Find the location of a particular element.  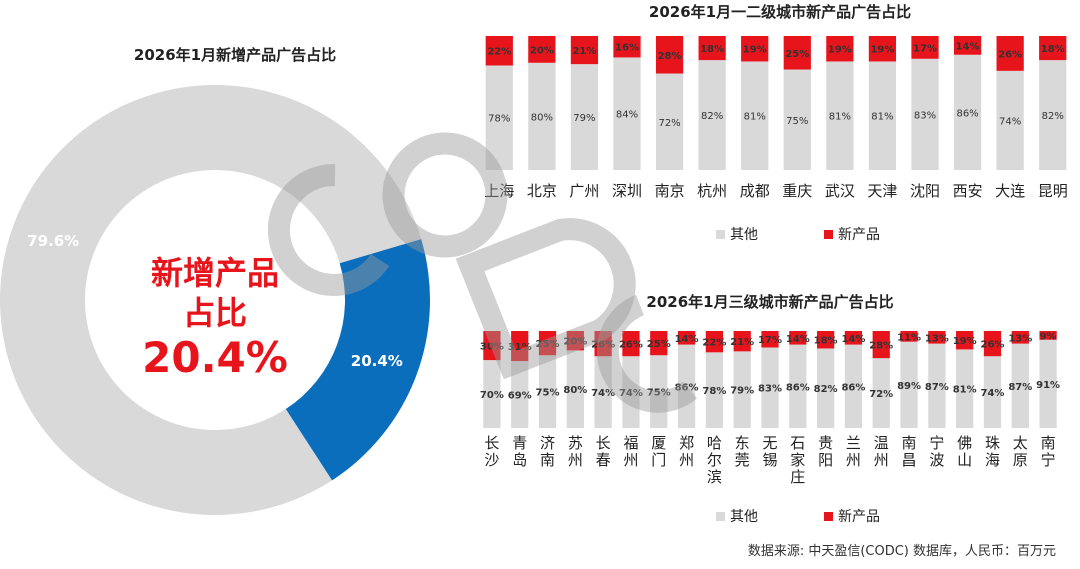

data-label-other: 79% is located at coordinates (584, 118).